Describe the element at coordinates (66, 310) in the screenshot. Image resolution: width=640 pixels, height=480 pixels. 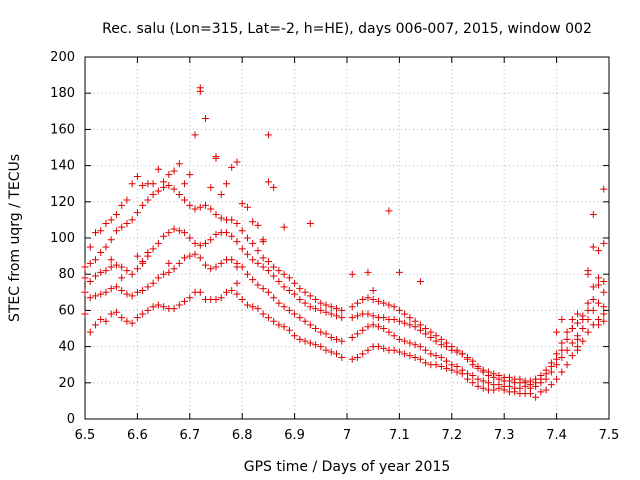
I see `y-tick-label: 60` at that location.